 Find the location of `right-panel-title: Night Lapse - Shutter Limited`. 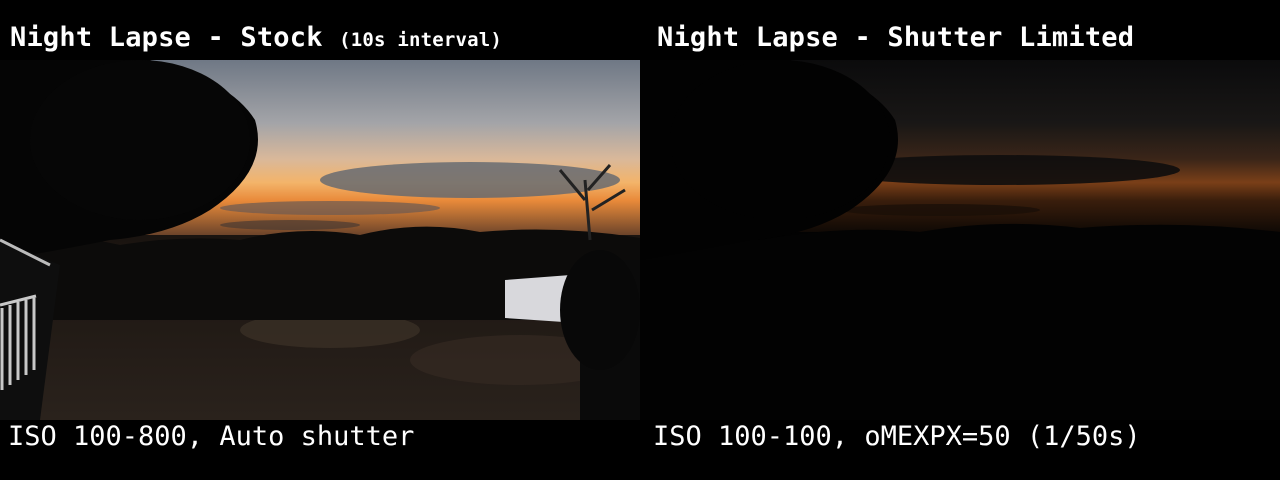

right-panel-title: Night Lapse - Shutter Limited is located at coordinates (895, 37).